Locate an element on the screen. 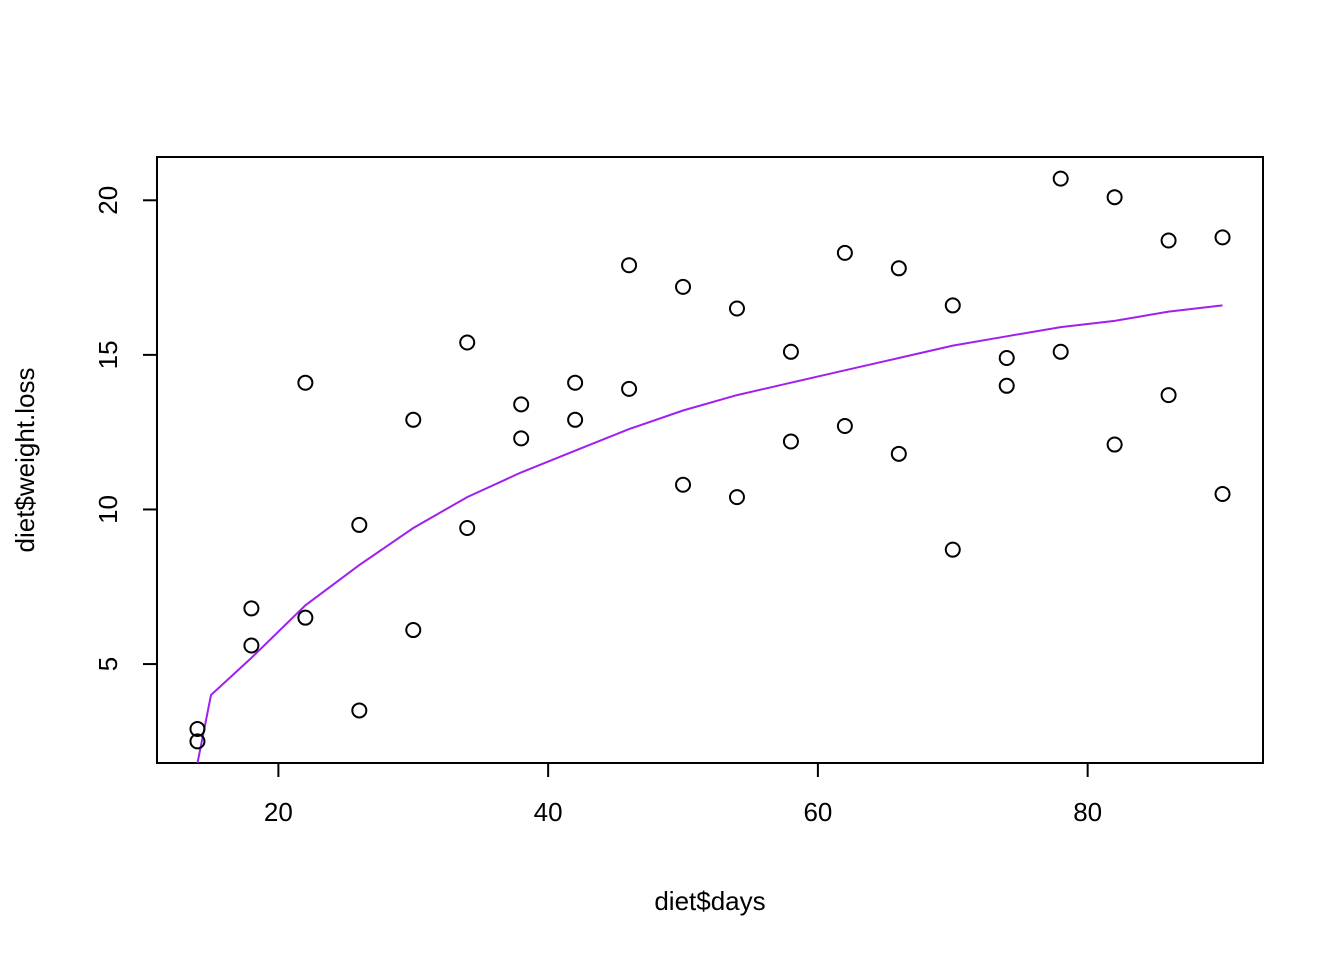 This screenshot has height=960, width=1344. y-tick-label: 15 is located at coordinates (108, 354).